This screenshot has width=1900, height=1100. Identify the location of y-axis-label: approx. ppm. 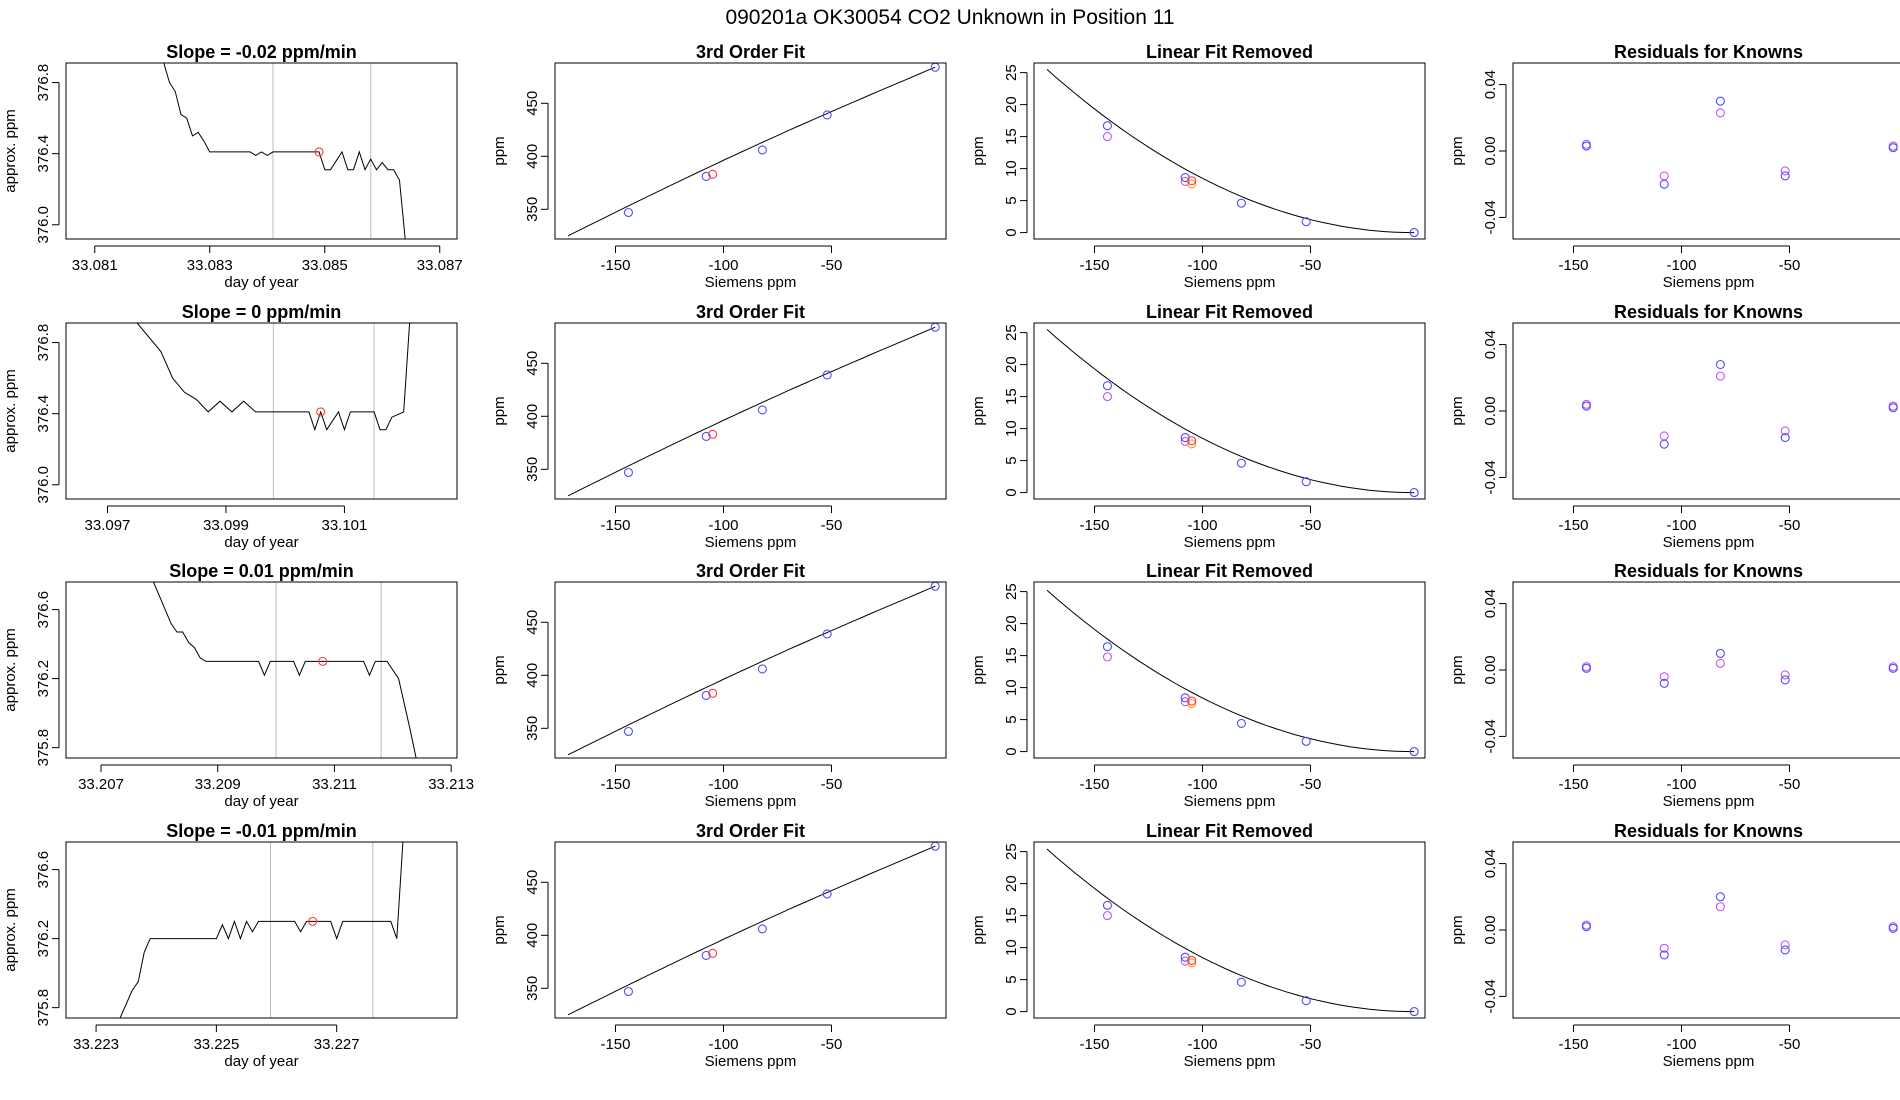
(10, 929).